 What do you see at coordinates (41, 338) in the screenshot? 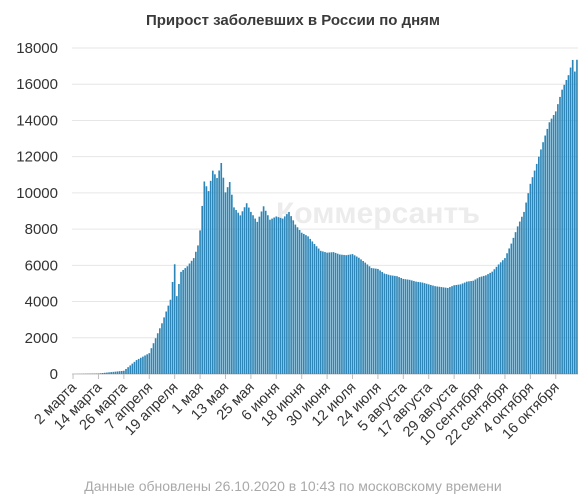
I see `y-tick-label: 2000` at bounding box center [41, 338].